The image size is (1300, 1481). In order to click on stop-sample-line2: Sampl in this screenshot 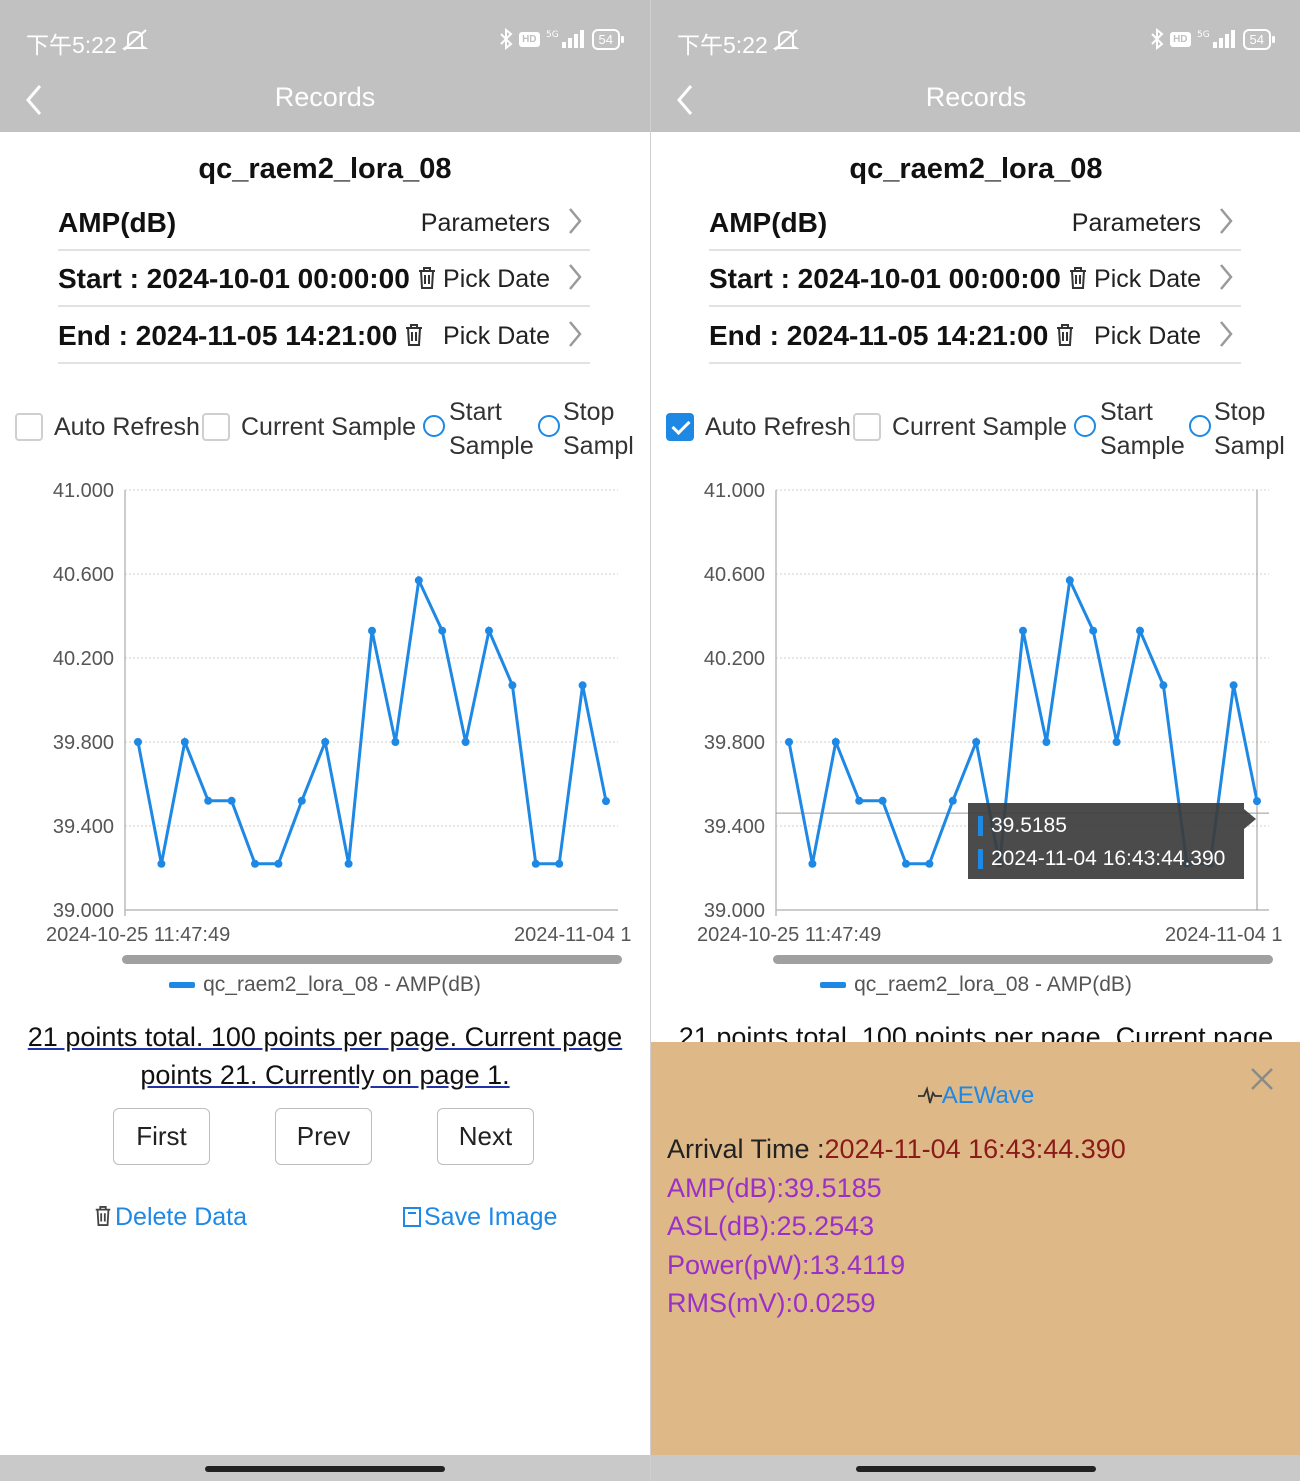, I will do `click(598, 446)`.